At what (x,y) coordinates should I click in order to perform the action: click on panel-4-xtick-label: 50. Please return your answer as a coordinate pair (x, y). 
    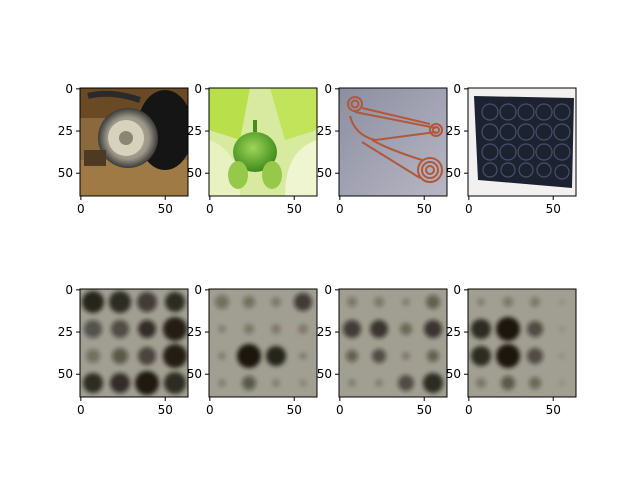
    Looking at the image, I should click on (165, 410).